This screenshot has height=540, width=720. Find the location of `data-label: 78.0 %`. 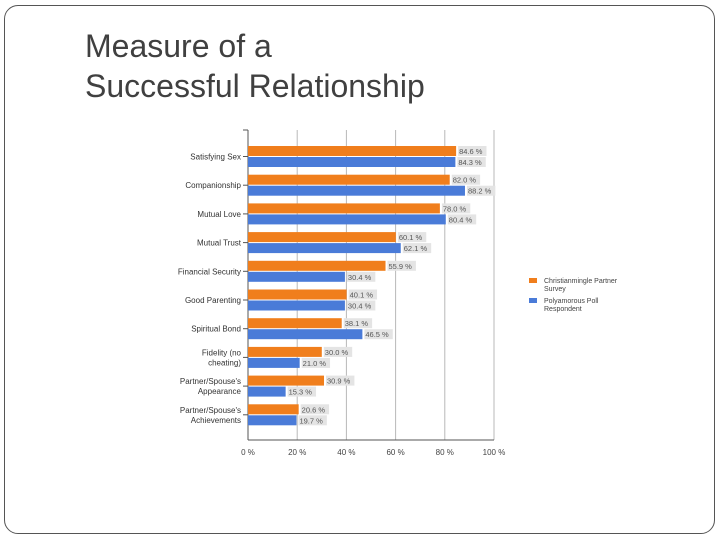

data-label: 78.0 % is located at coordinates (455, 208).